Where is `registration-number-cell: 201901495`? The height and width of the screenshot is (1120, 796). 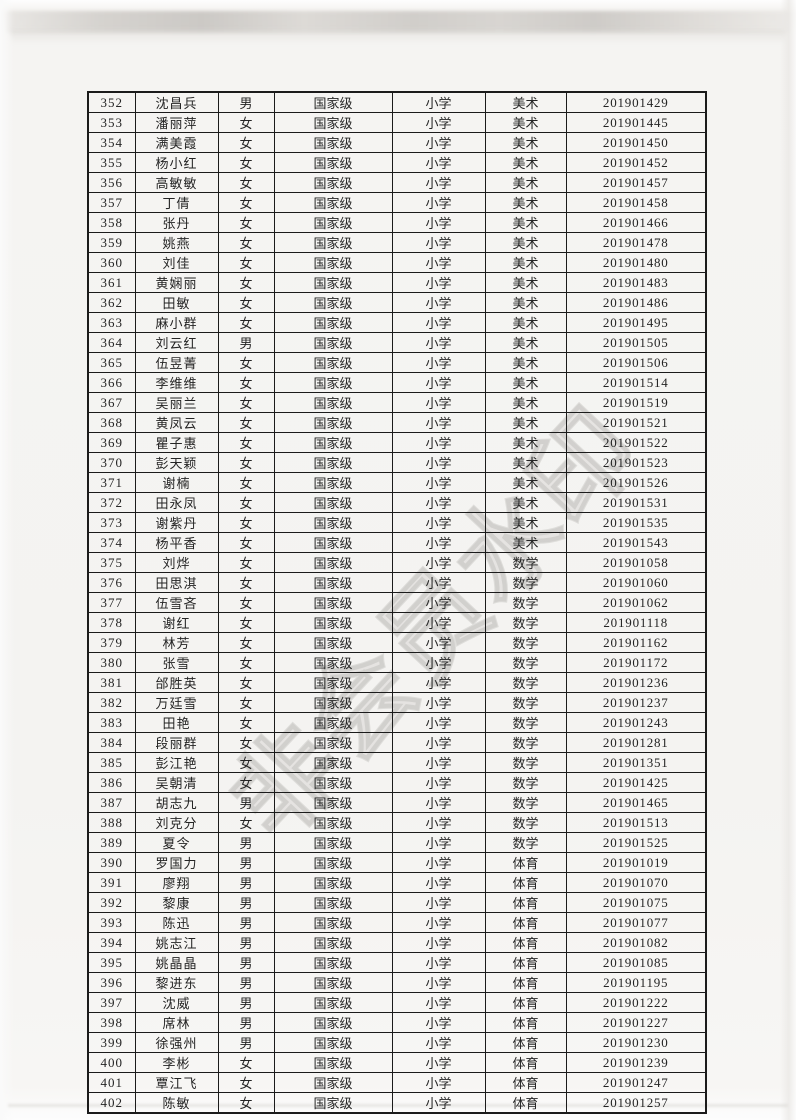 registration-number-cell: 201901495 is located at coordinates (636, 322).